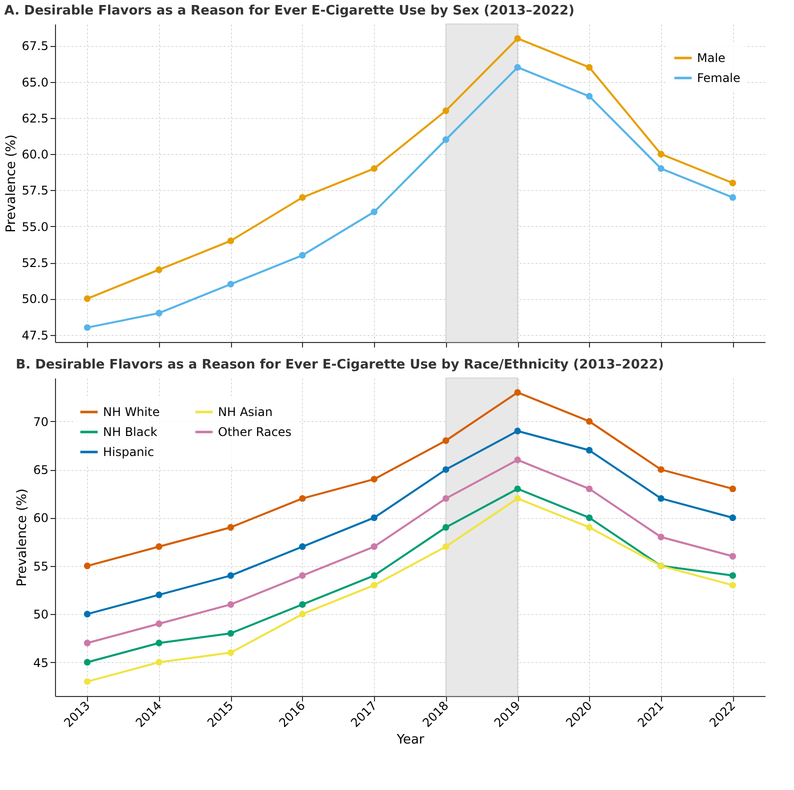 The image size is (794, 790). What do you see at coordinates (40, 663) in the screenshot?
I see `y-tick-label: 45` at bounding box center [40, 663].